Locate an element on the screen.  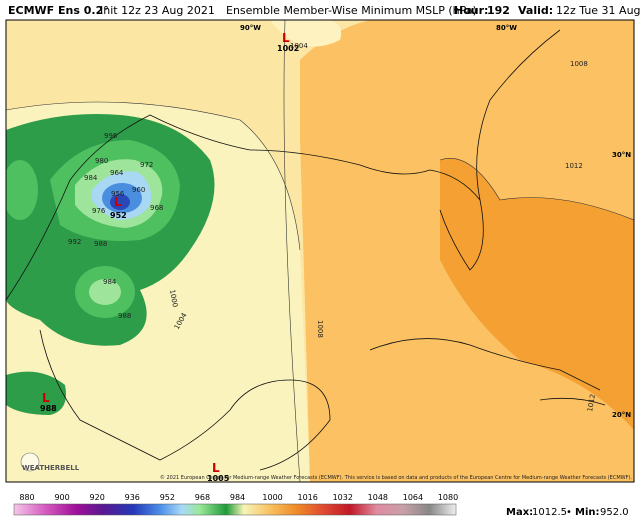
model: ECMWF Ens 0.2° is located at coordinates (58, 10).